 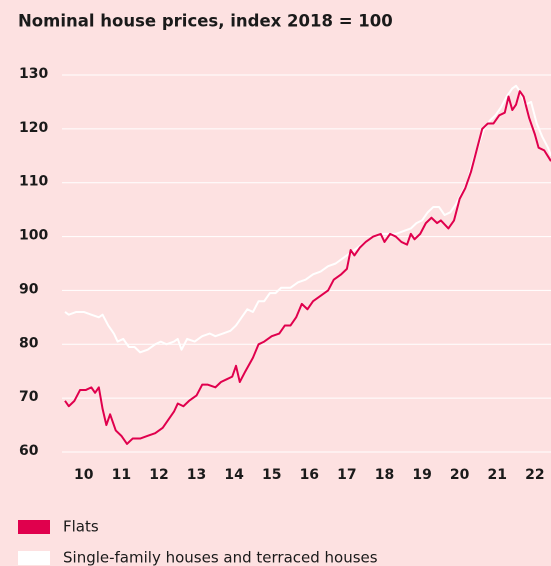 I want to click on x-tick-label: 19, so click(x=421, y=475).